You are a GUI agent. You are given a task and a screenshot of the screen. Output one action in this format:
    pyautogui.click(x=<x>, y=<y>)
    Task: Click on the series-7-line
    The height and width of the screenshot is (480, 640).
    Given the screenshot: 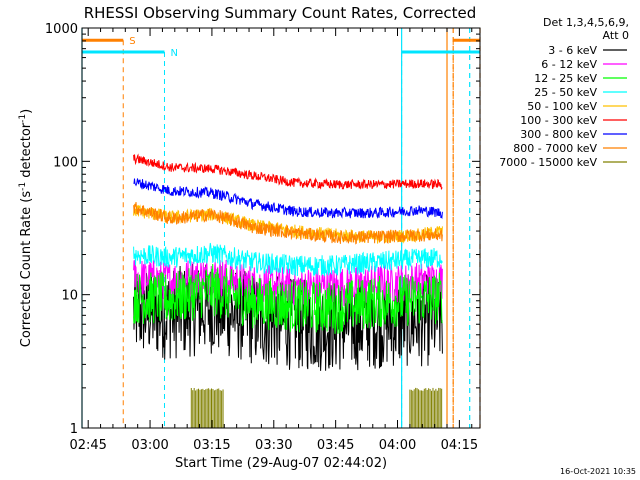 What is the action you would take?
    pyautogui.click(x=288, y=223)
    